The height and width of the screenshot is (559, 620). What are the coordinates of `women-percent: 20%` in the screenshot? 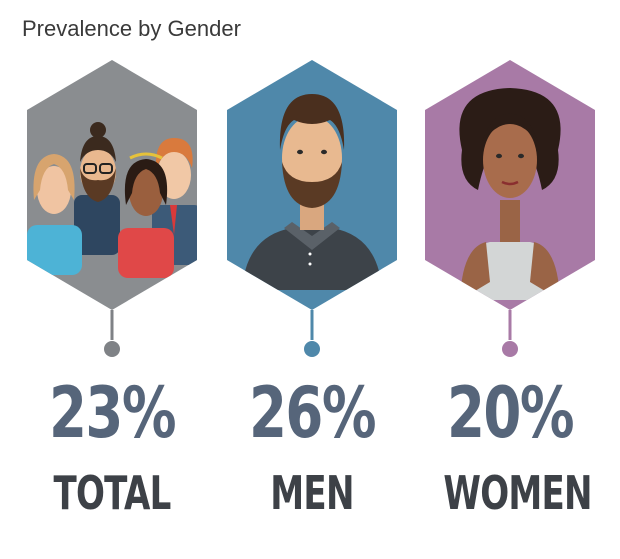 It's located at (510, 413).